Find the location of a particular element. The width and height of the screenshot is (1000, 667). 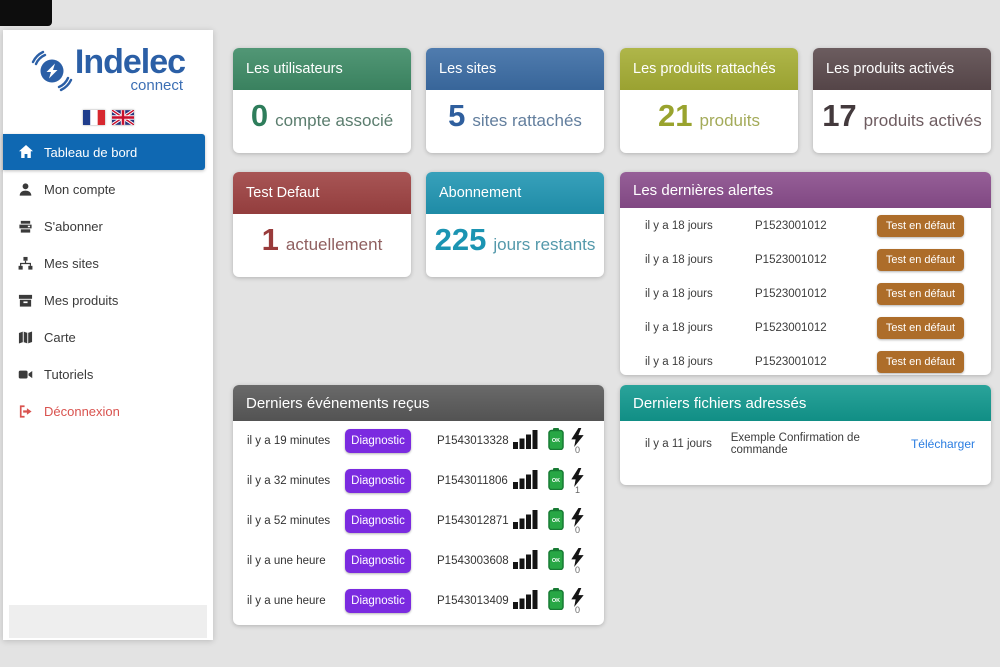

download-link: Télécharger is located at coordinates (942, 444).